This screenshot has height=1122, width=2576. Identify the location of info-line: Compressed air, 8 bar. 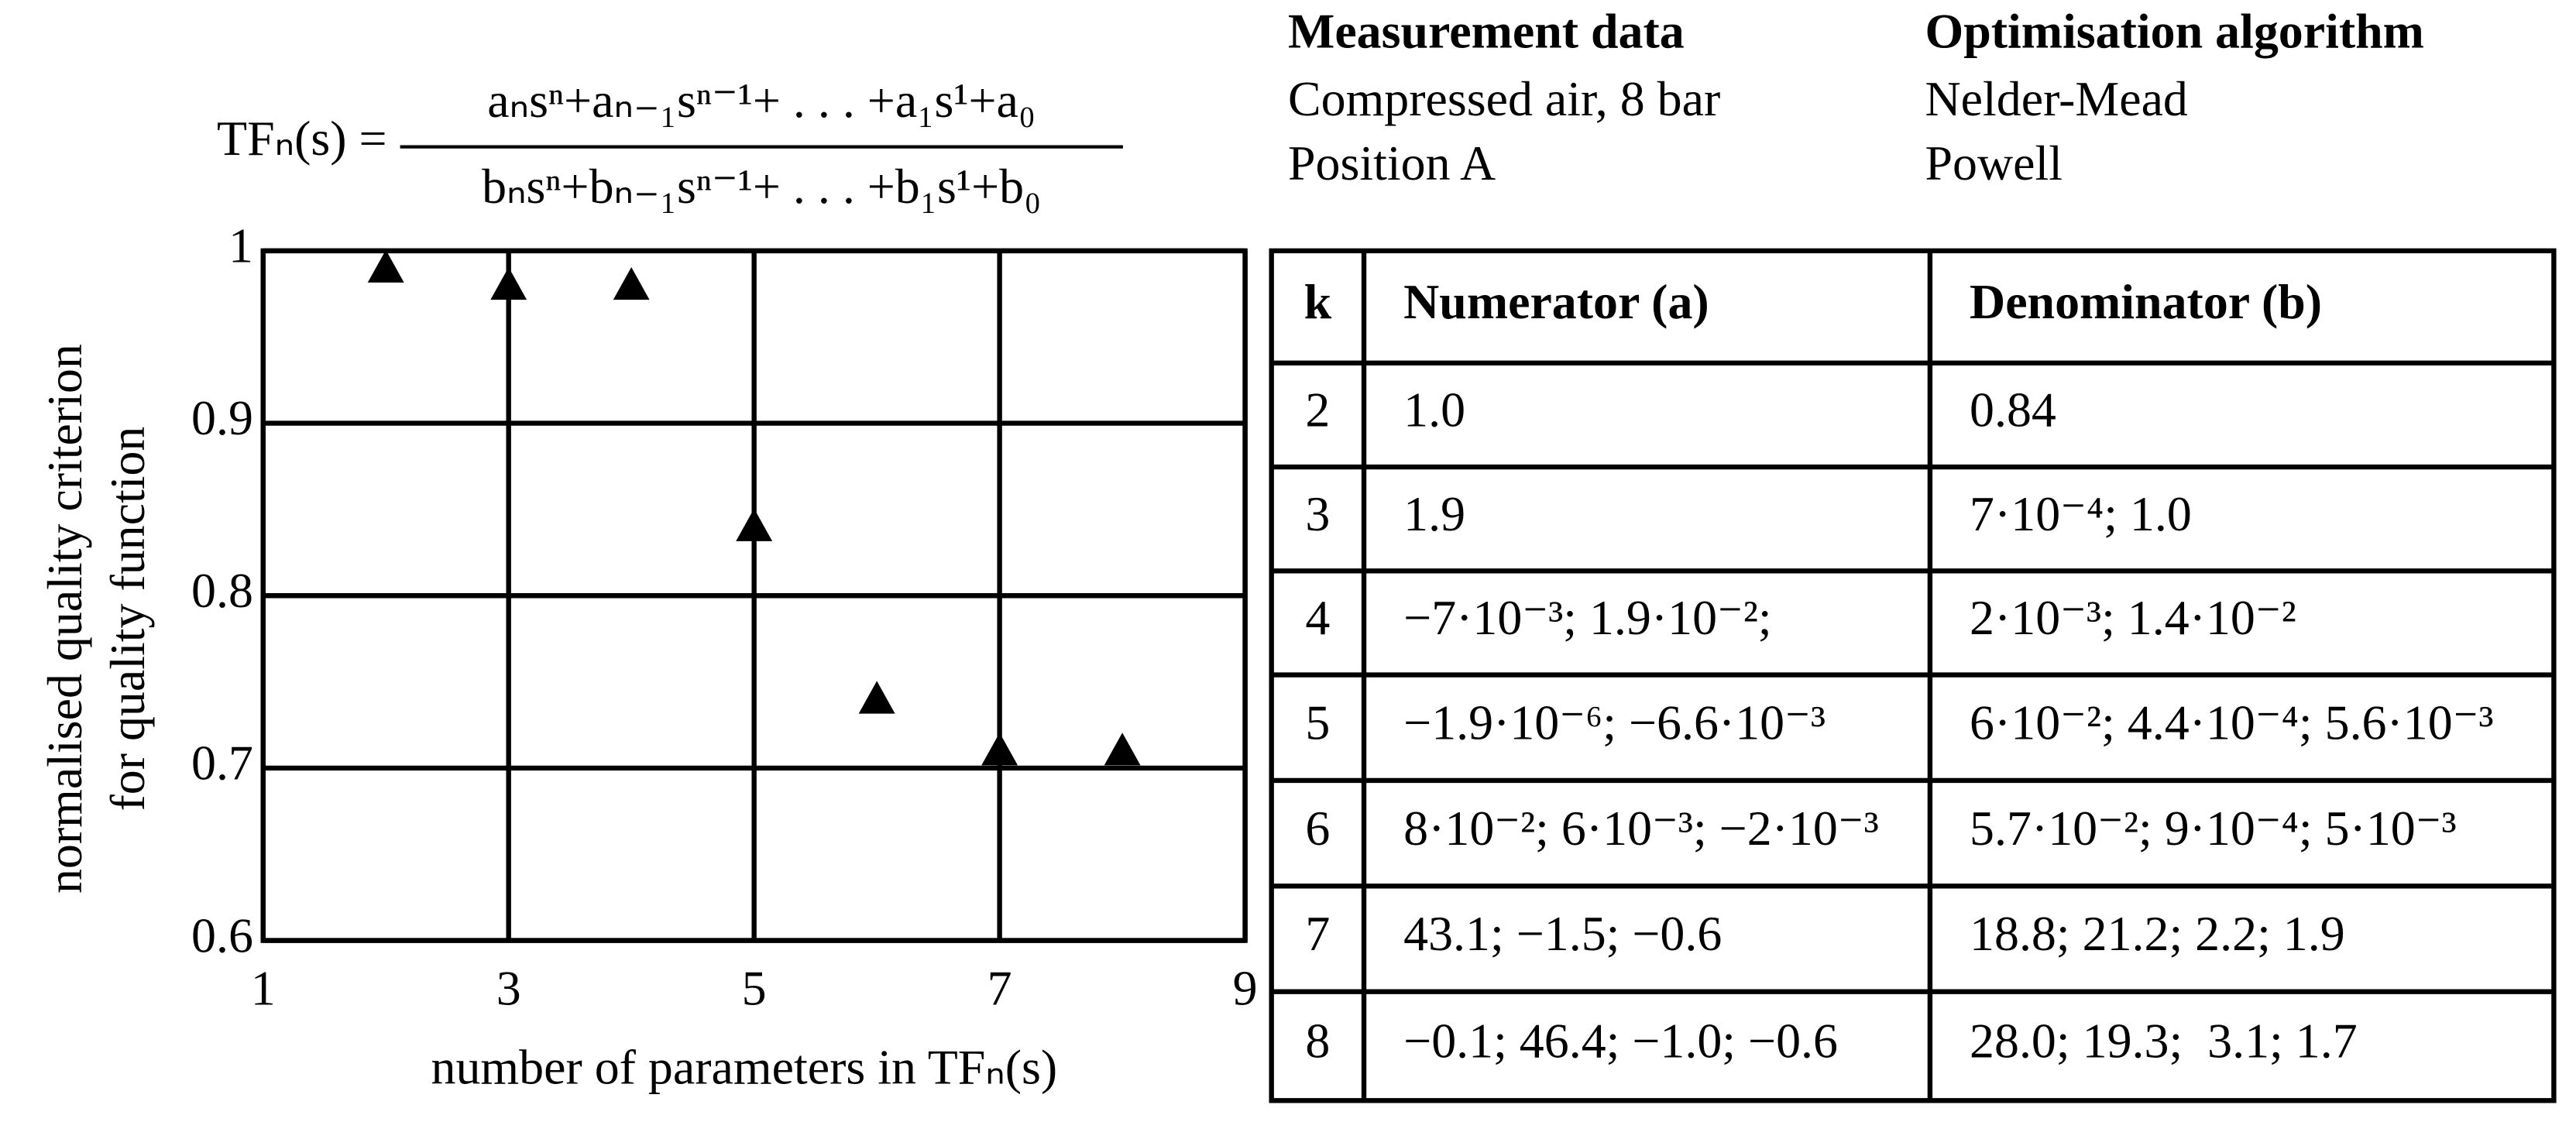
(1504, 98).